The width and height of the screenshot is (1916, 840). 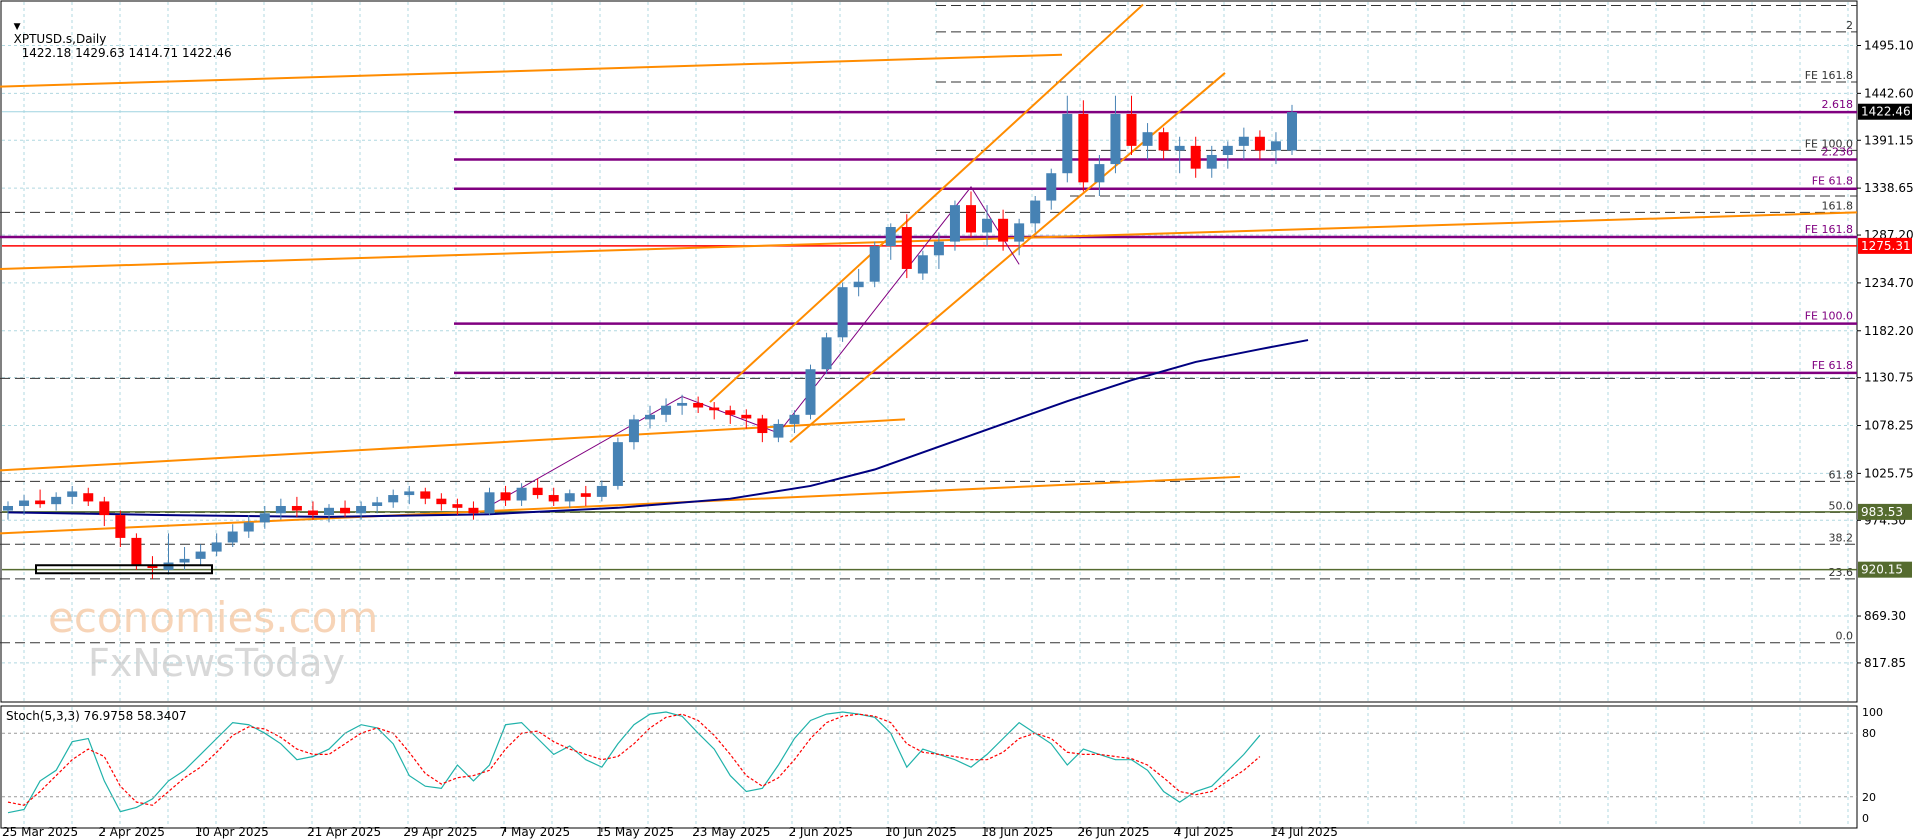 I want to click on fib-dashed-label: 23.6, so click(x=1841, y=572).